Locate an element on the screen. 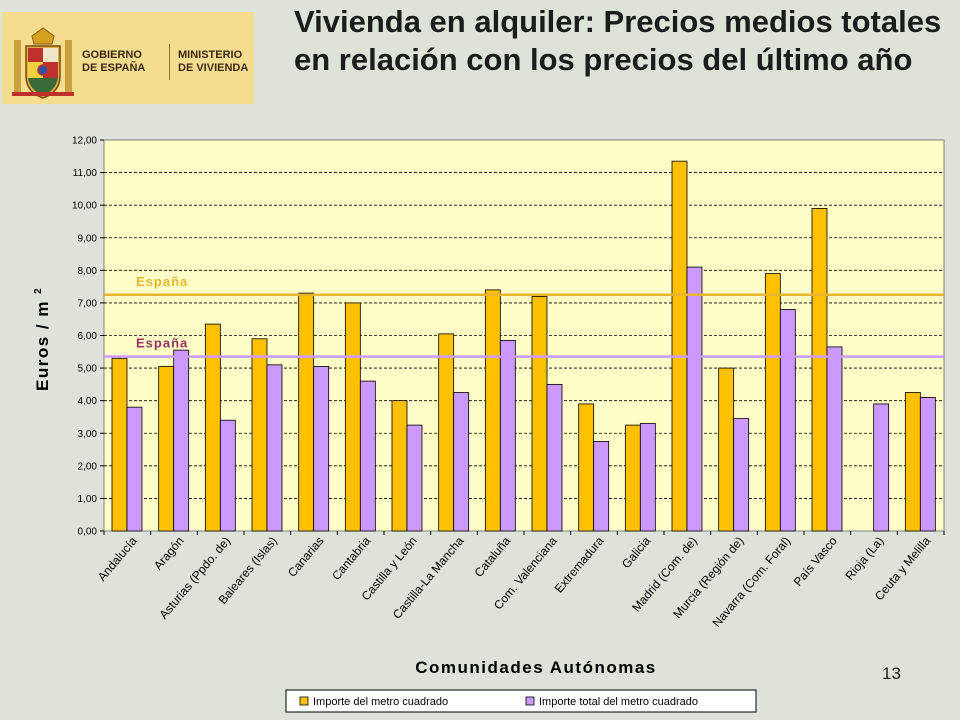 This screenshot has width=960, height=720. y-axis-title-text: Euros / m is located at coordinates (42, 342).